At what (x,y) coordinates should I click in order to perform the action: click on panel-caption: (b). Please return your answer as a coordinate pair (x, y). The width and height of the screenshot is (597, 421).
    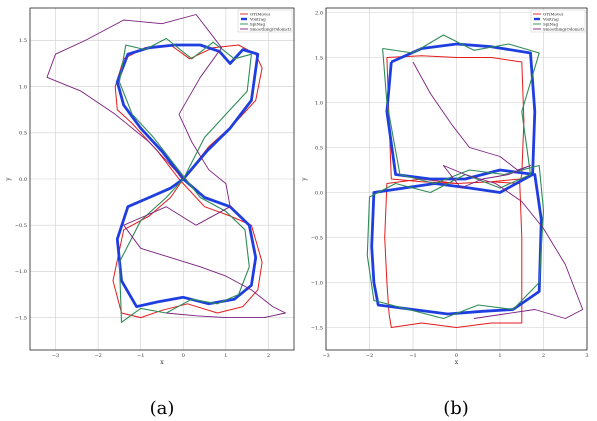
    Looking at the image, I should click on (456, 408).